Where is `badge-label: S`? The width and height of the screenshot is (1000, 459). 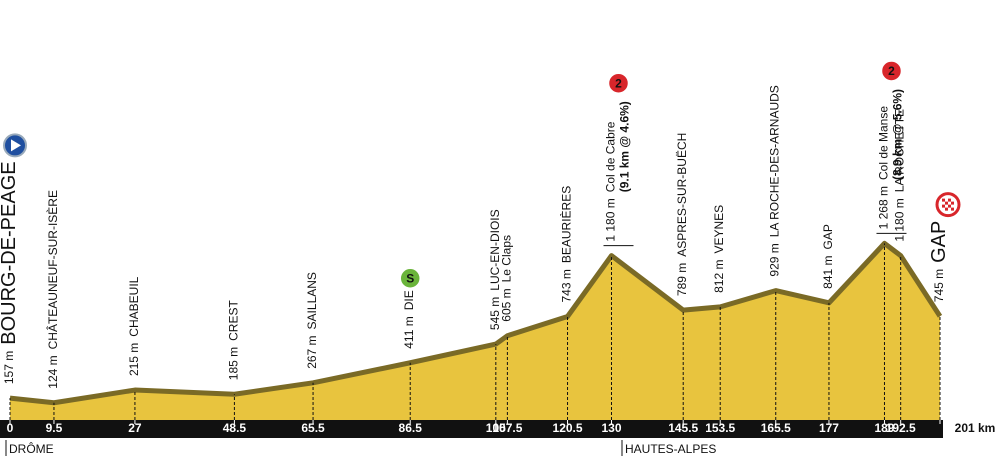
badge-label: S is located at coordinates (410, 278).